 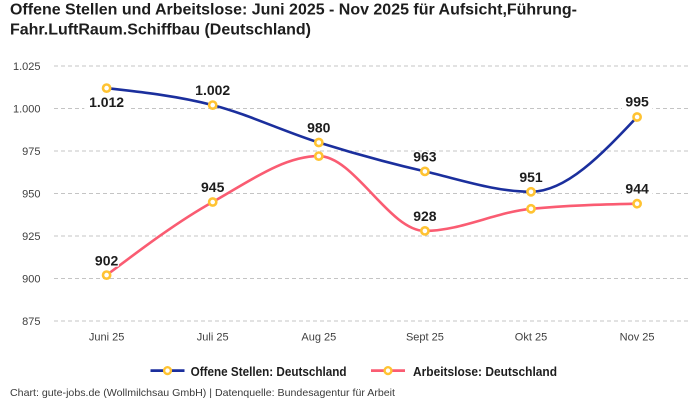 What do you see at coordinates (31, 152) in the screenshot?
I see `svg-text: 975` at bounding box center [31, 152].